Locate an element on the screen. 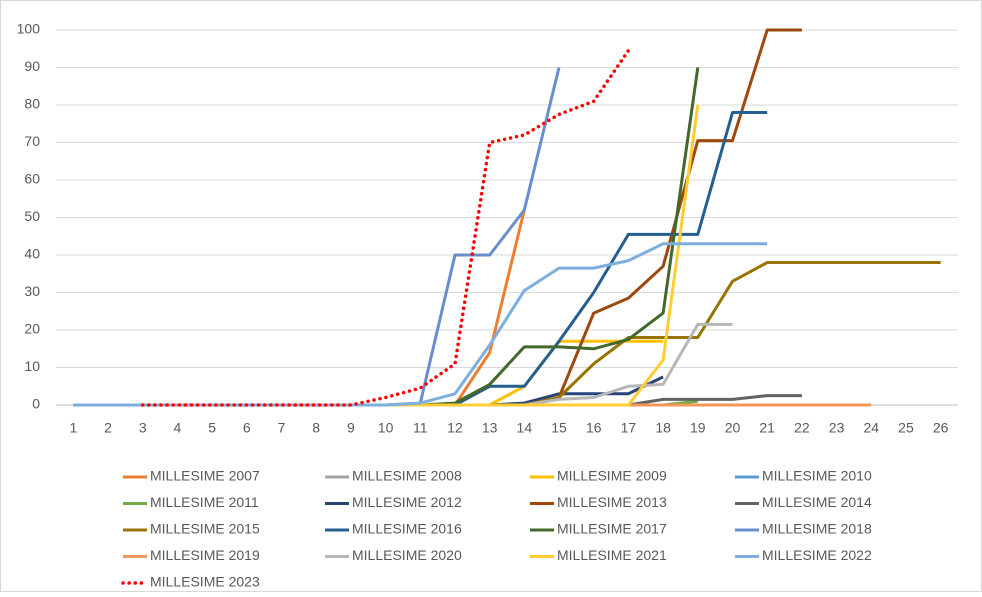 The image size is (982, 597). x-tick-label: 13 is located at coordinates (490, 428).